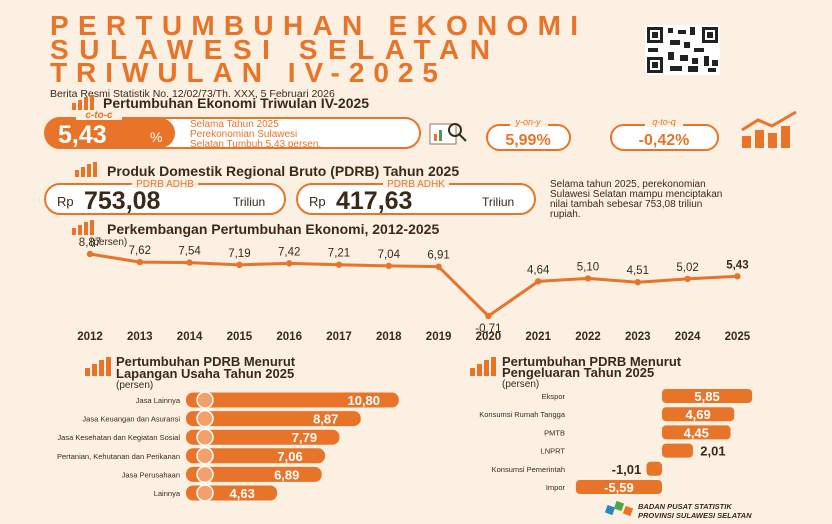  What do you see at coordinates (286, 474) in the screenshot?
I see `data-label: 6,89` at bounding box center [286, 474].